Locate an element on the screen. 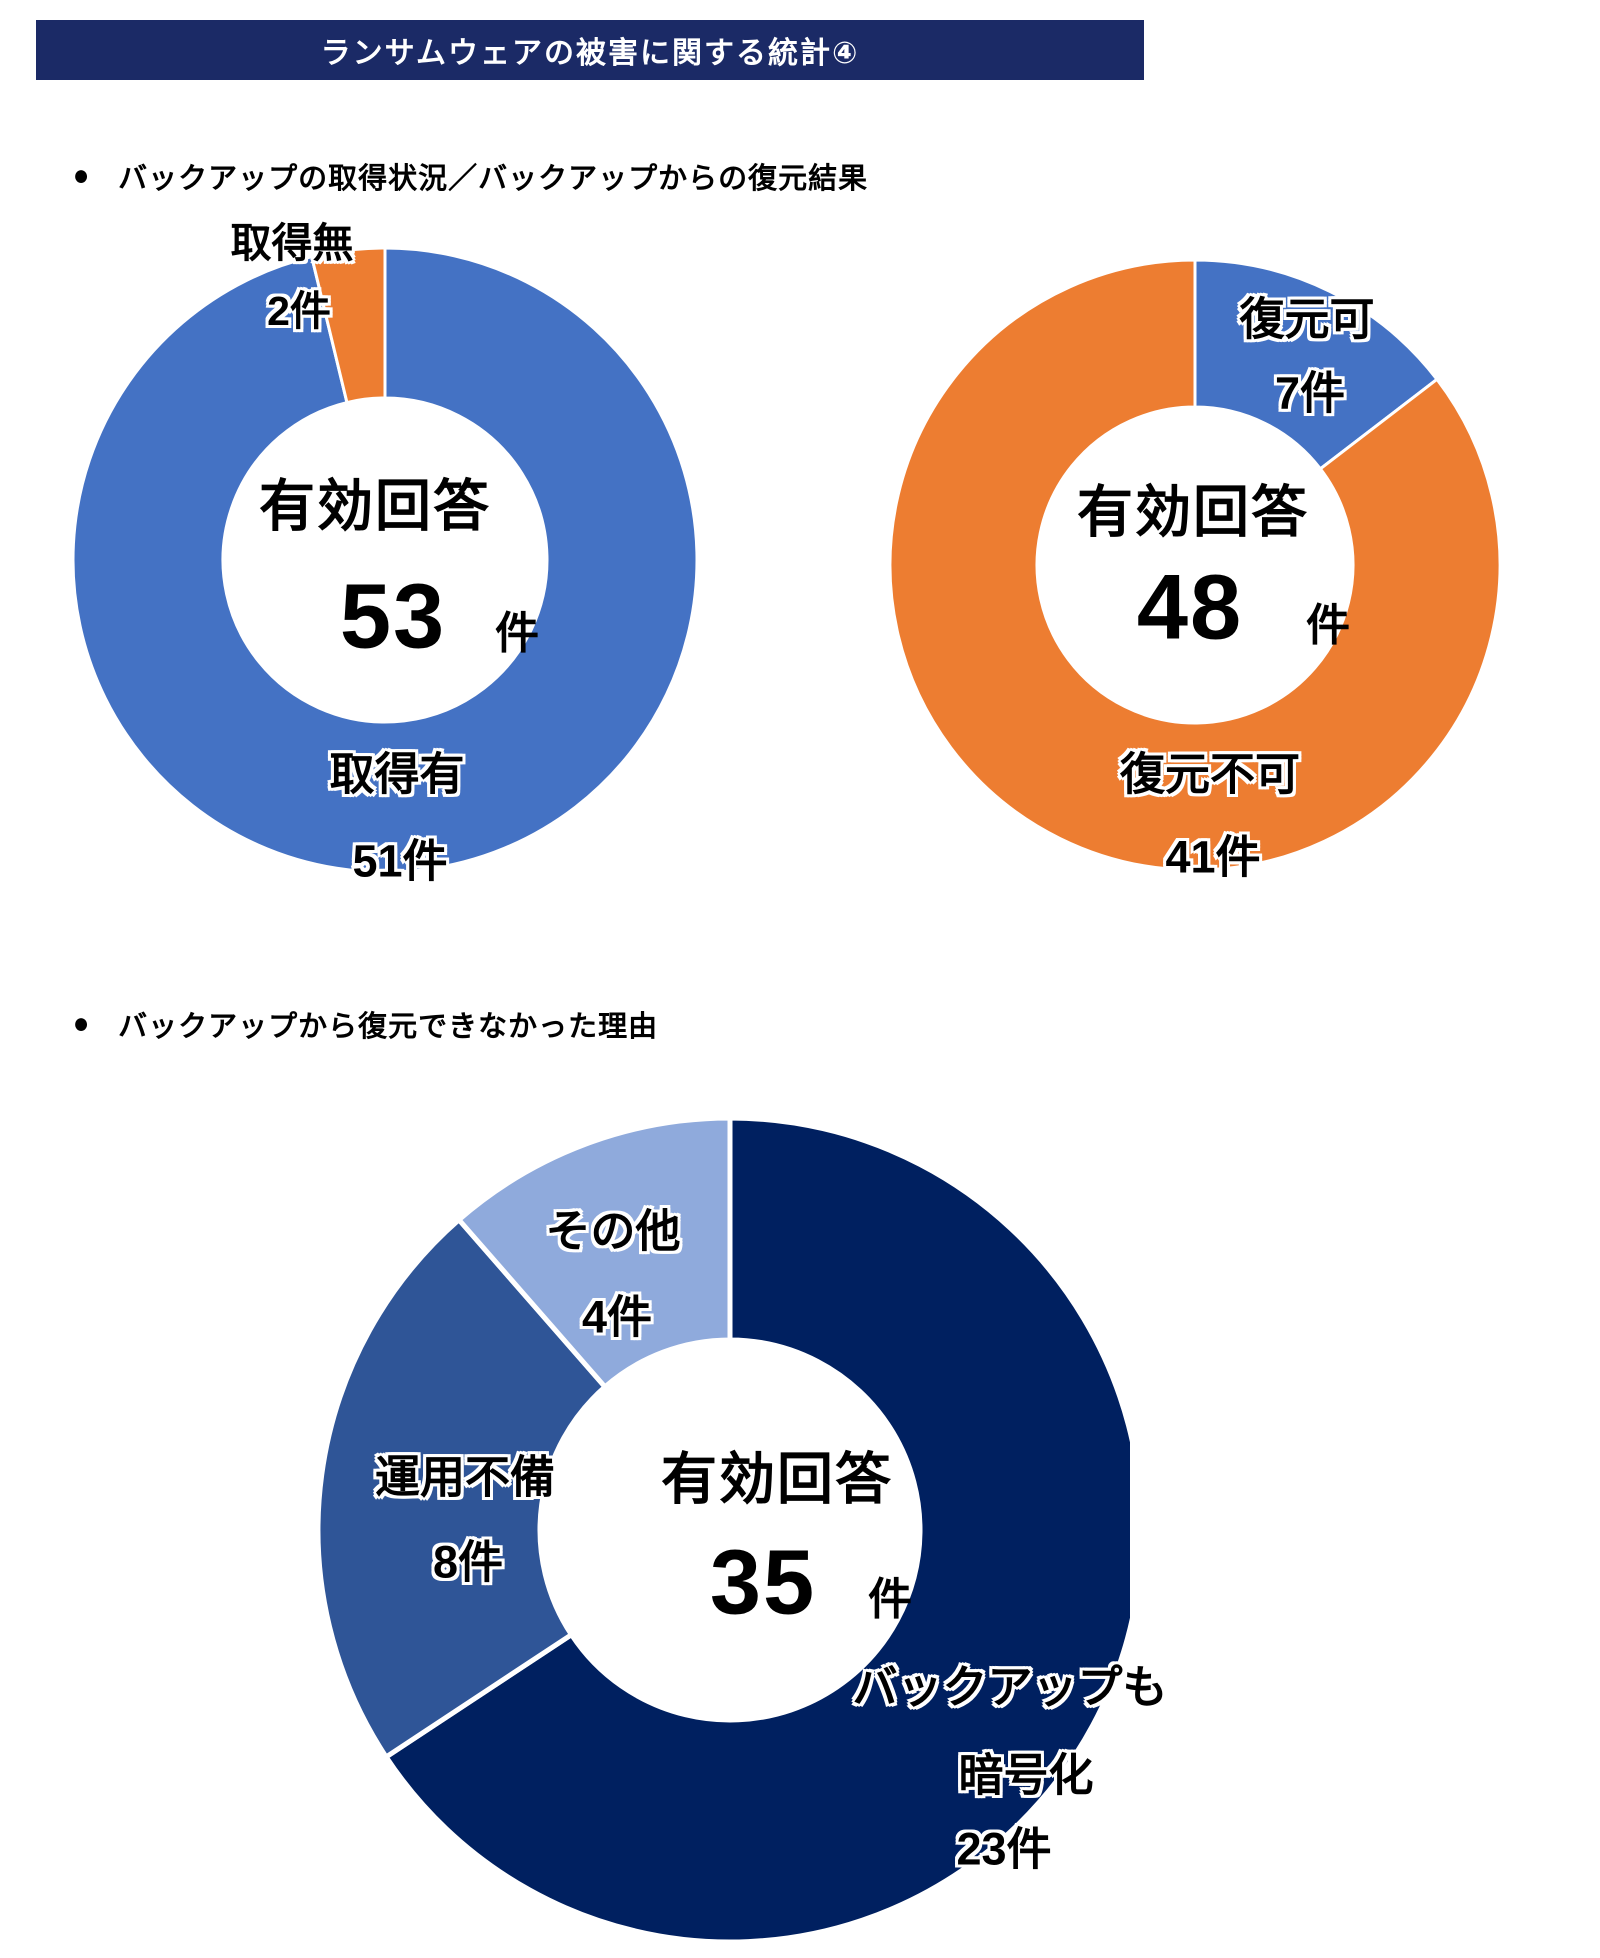 Image resolution: width=1600 pixels, height=1958 pixels. slice-count-operational-flaw: 8件 is located at coordinates (468, 1562).